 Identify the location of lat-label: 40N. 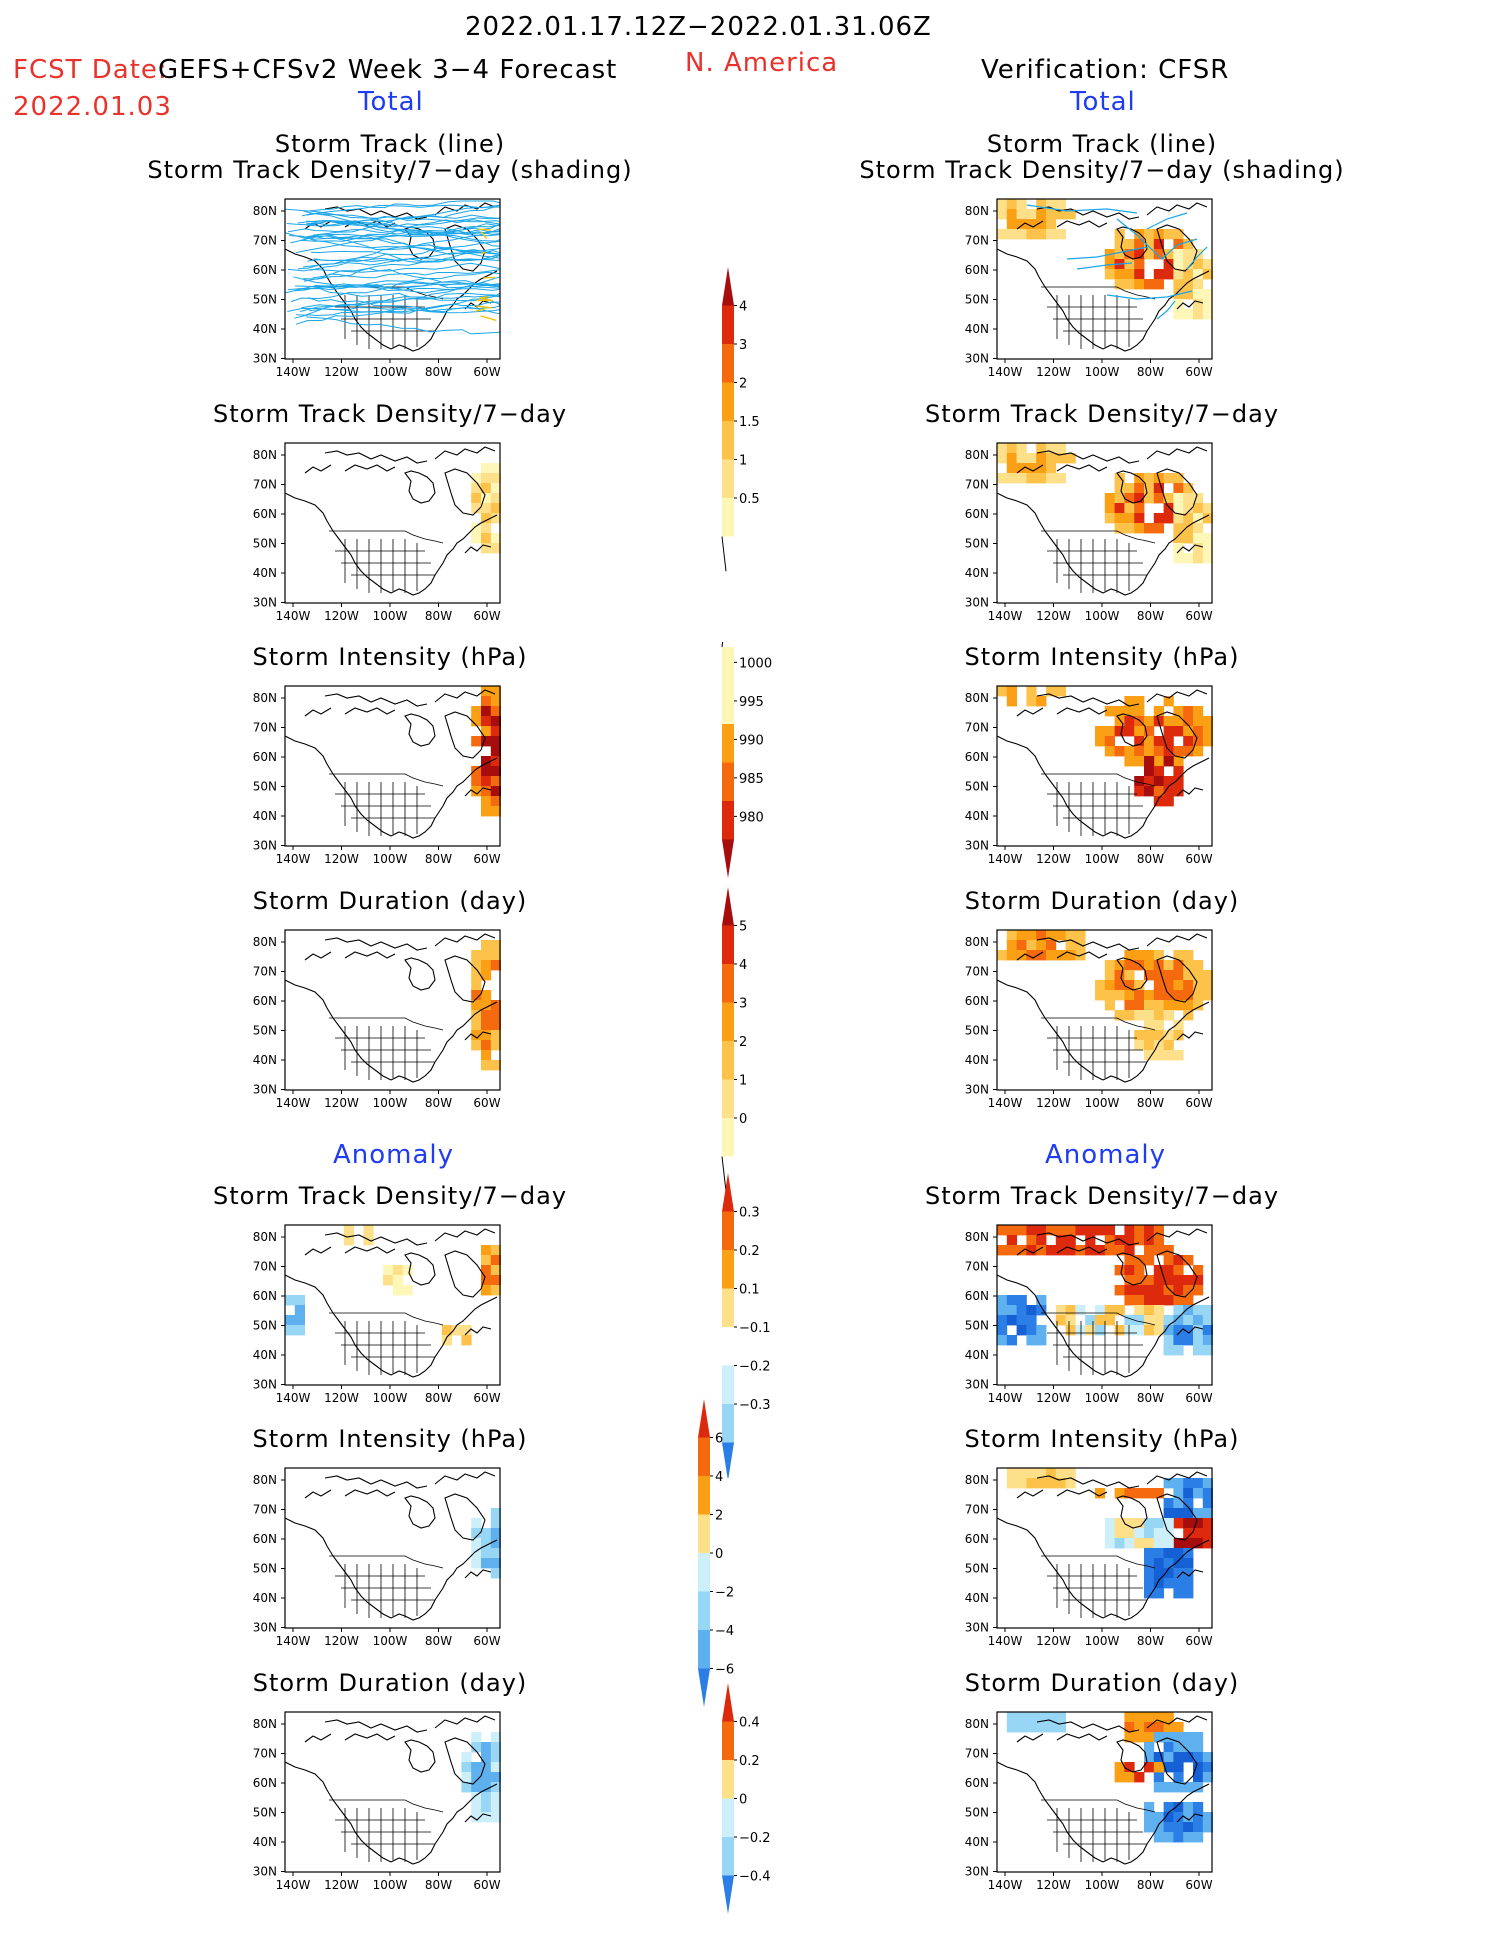
(977, 1842).